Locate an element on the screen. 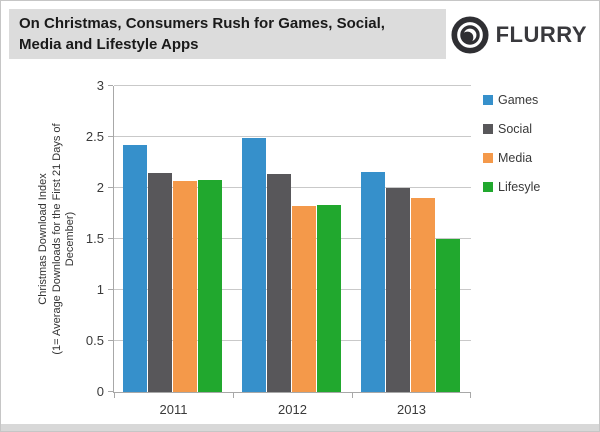  bar-lifesyle-2013 is located at coordinates (448, 315).